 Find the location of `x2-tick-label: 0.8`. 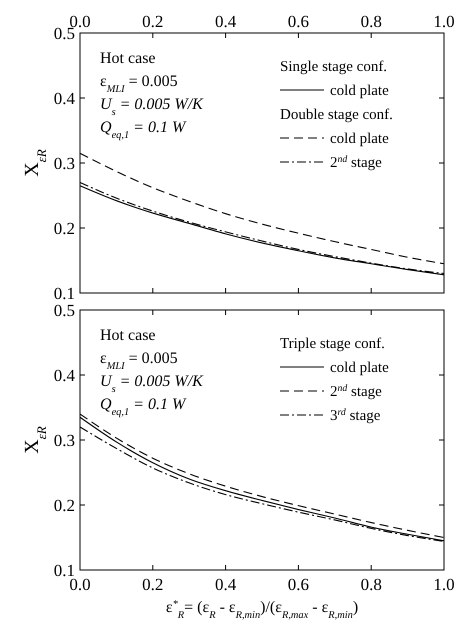

x2-tick-label: 0.8 is located at coordinates (371, 21).